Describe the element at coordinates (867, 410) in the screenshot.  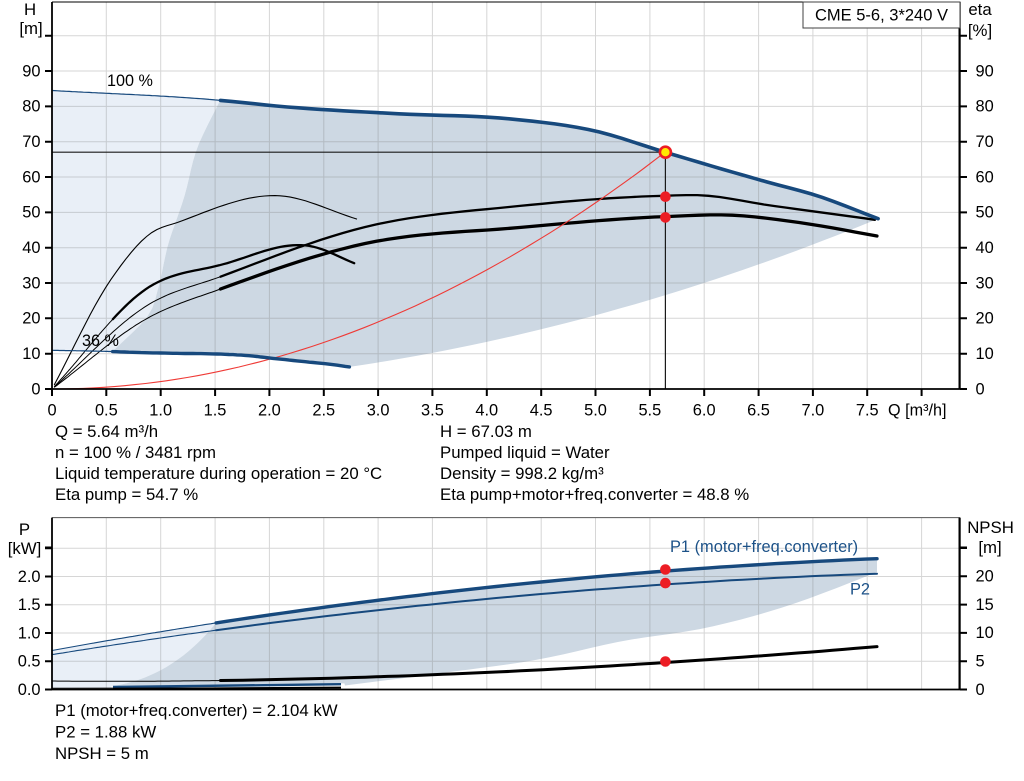
I see `svg-text: 7.5` at that location.